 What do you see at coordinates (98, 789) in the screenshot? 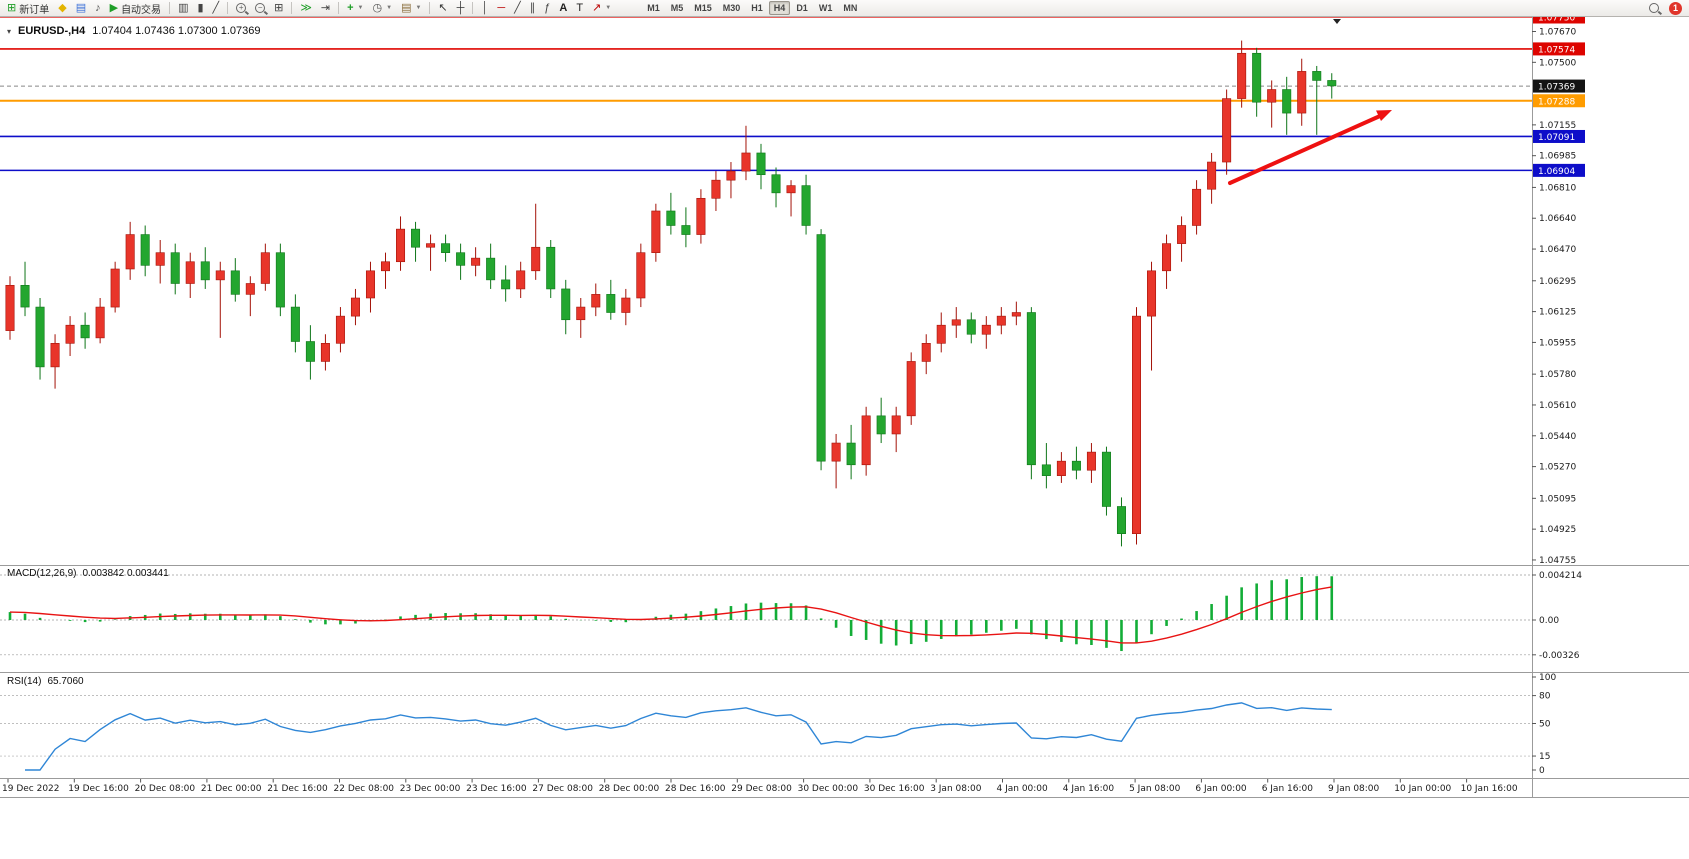
I see `svg-text: 19 Dec 16:00` at bounding box center [98, 789].